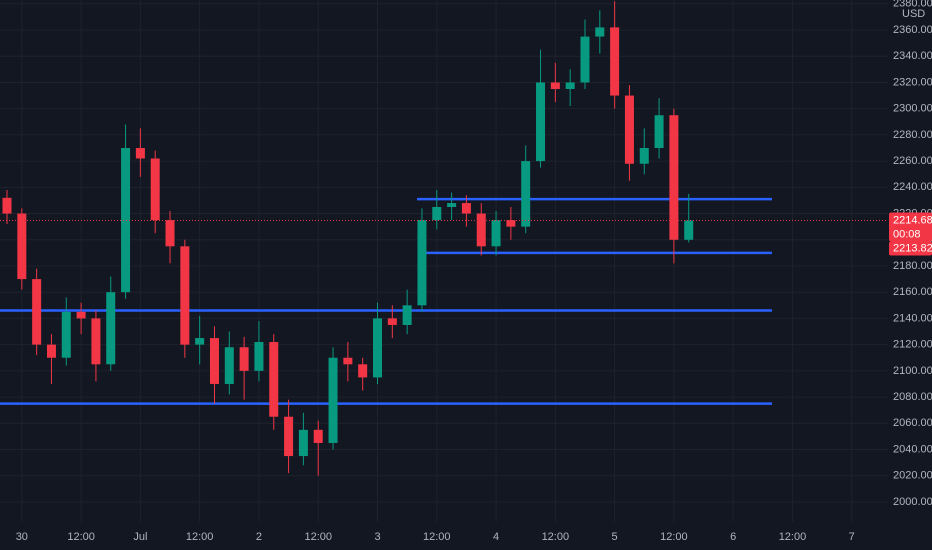 The image size is (932, 550). What do you see at coordinates (912, 371) in the screenshot?
I see `y-tick-label: 2100.00` at bounding box center [912, 371].